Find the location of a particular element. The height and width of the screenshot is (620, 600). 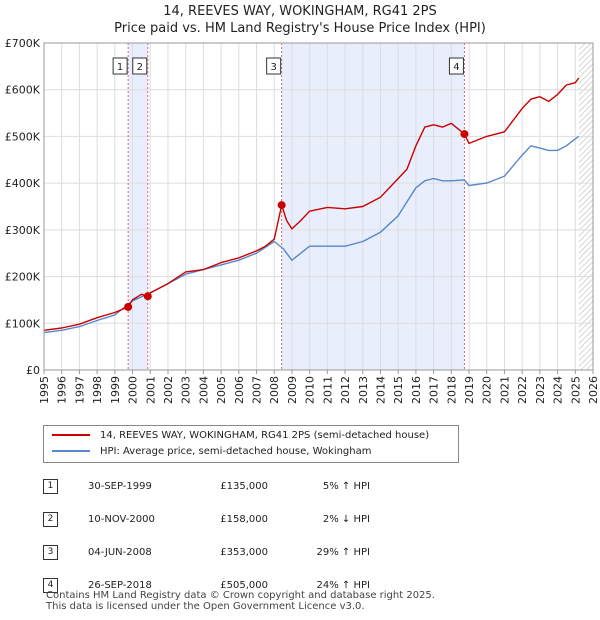

sale-number-badge: 2 is located at coordinates (50, 519).